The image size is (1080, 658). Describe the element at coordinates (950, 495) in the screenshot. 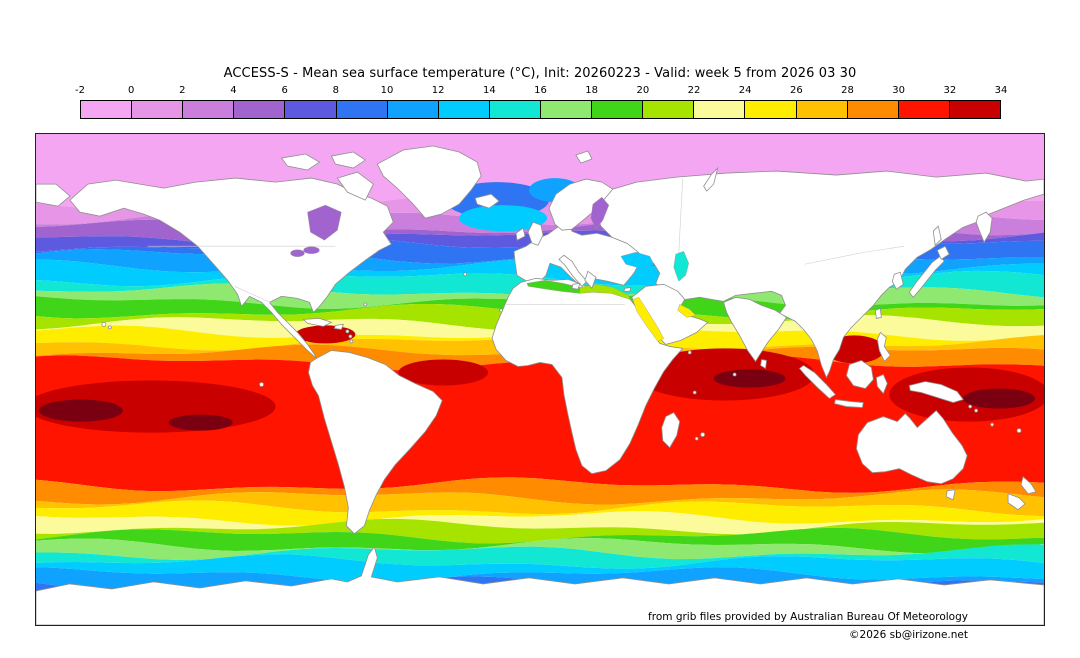

I see `tasmania` at that location.